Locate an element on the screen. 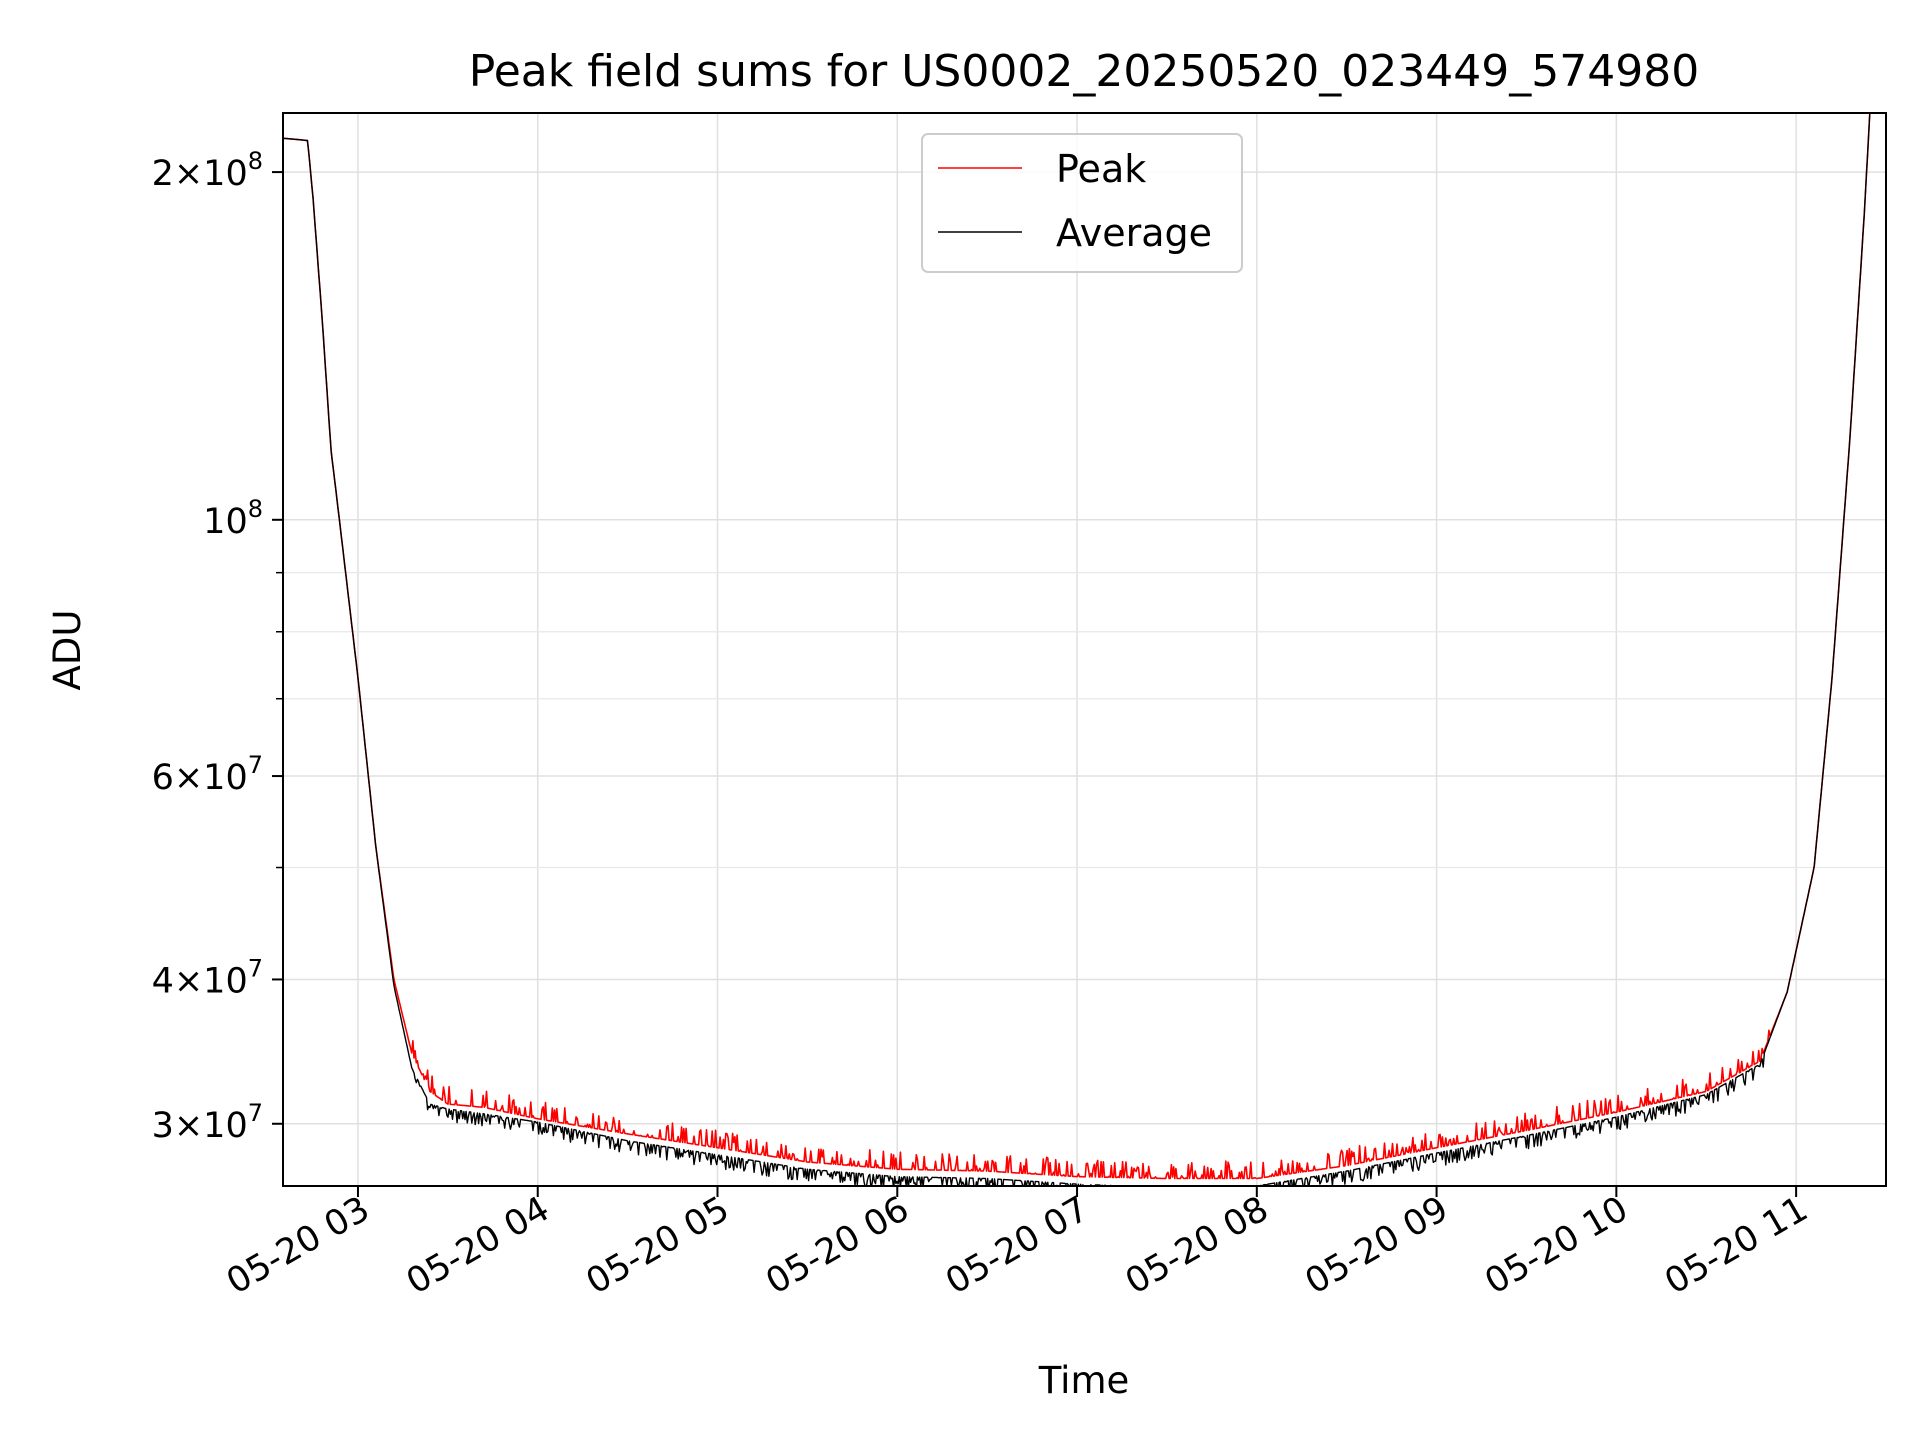 The height and width of the screenshot is (1440, 1920). legend-label-average: Average is located at coordinates (1134, 233).